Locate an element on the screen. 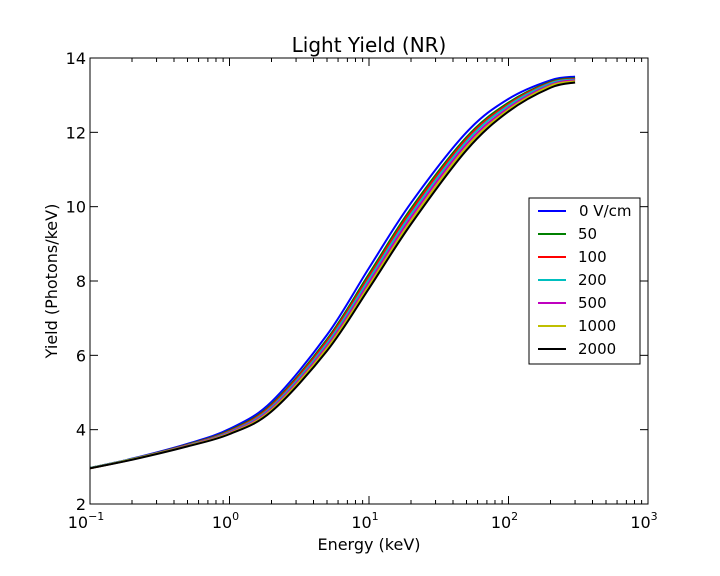 Image resolution: width=720 pixels, height=576 pixels. x-tick-label: 10⁰ is located at coordinates (225, 521).